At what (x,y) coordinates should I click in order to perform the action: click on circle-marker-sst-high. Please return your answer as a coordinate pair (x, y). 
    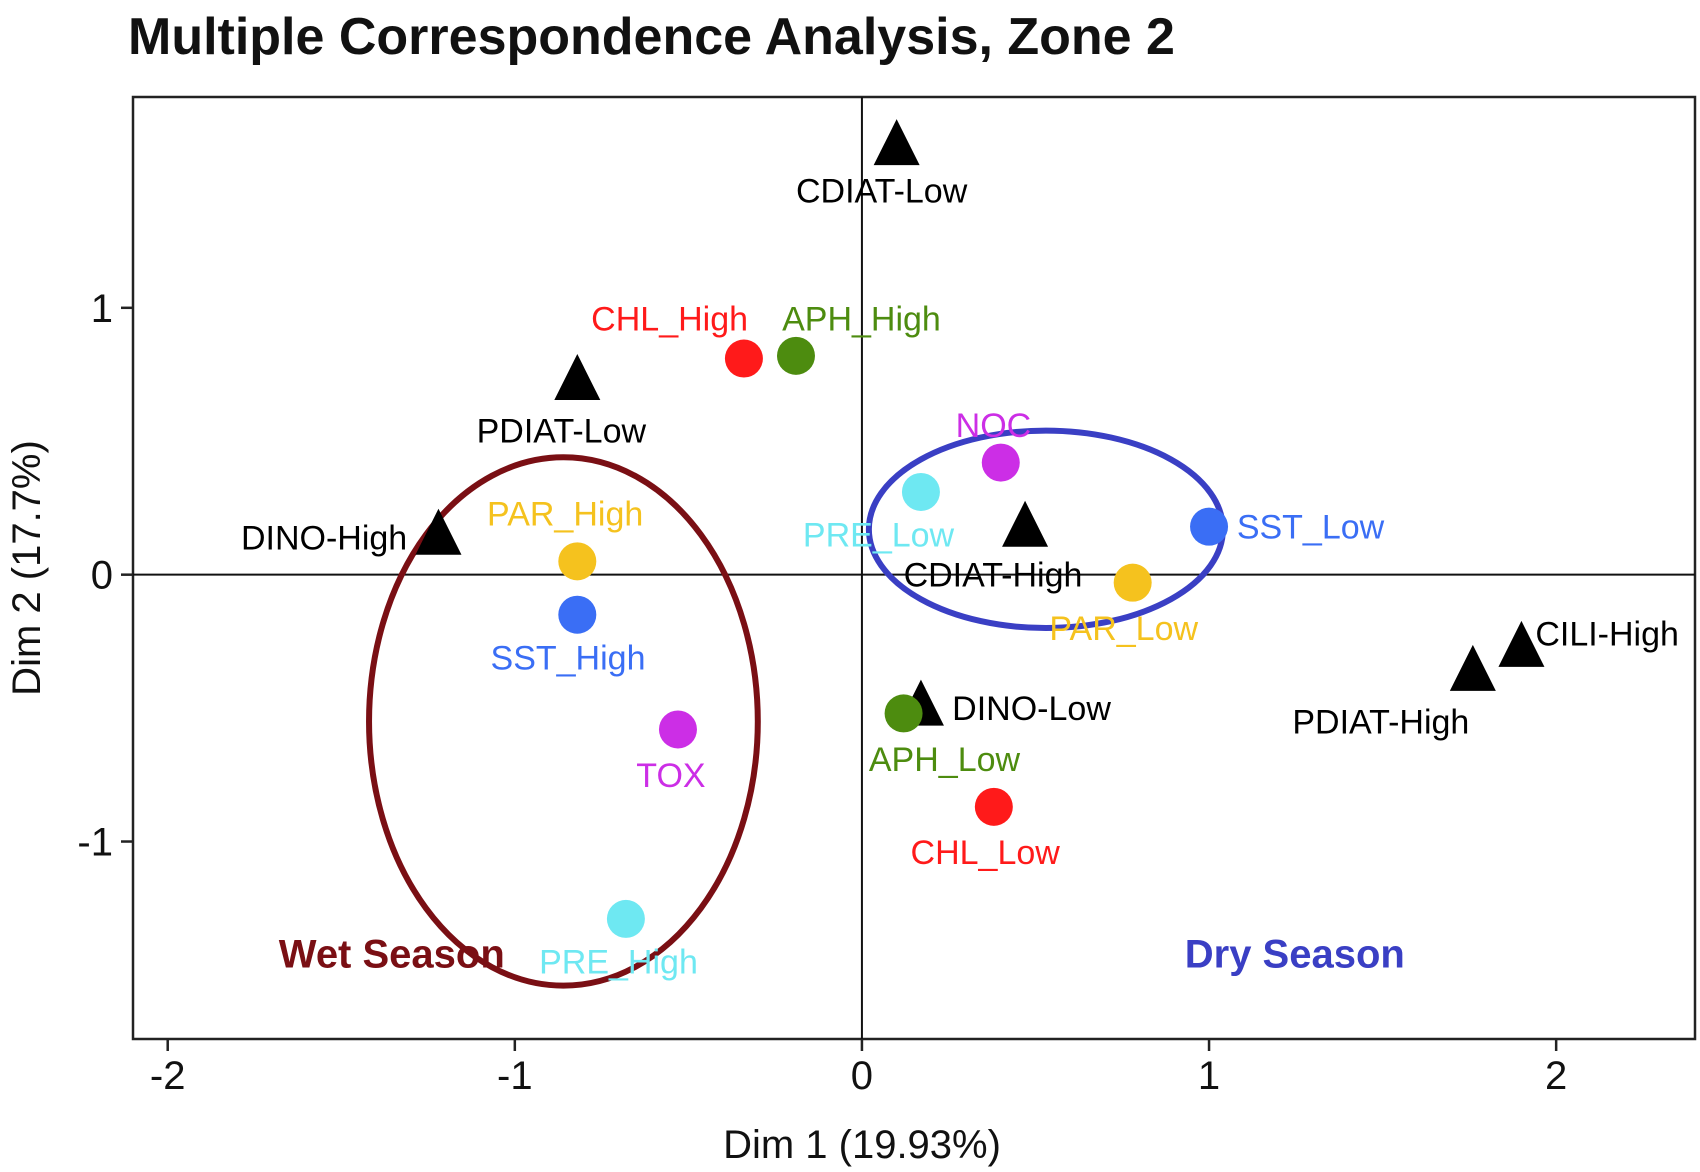
    Looking at the image, I should click on (577, 614).